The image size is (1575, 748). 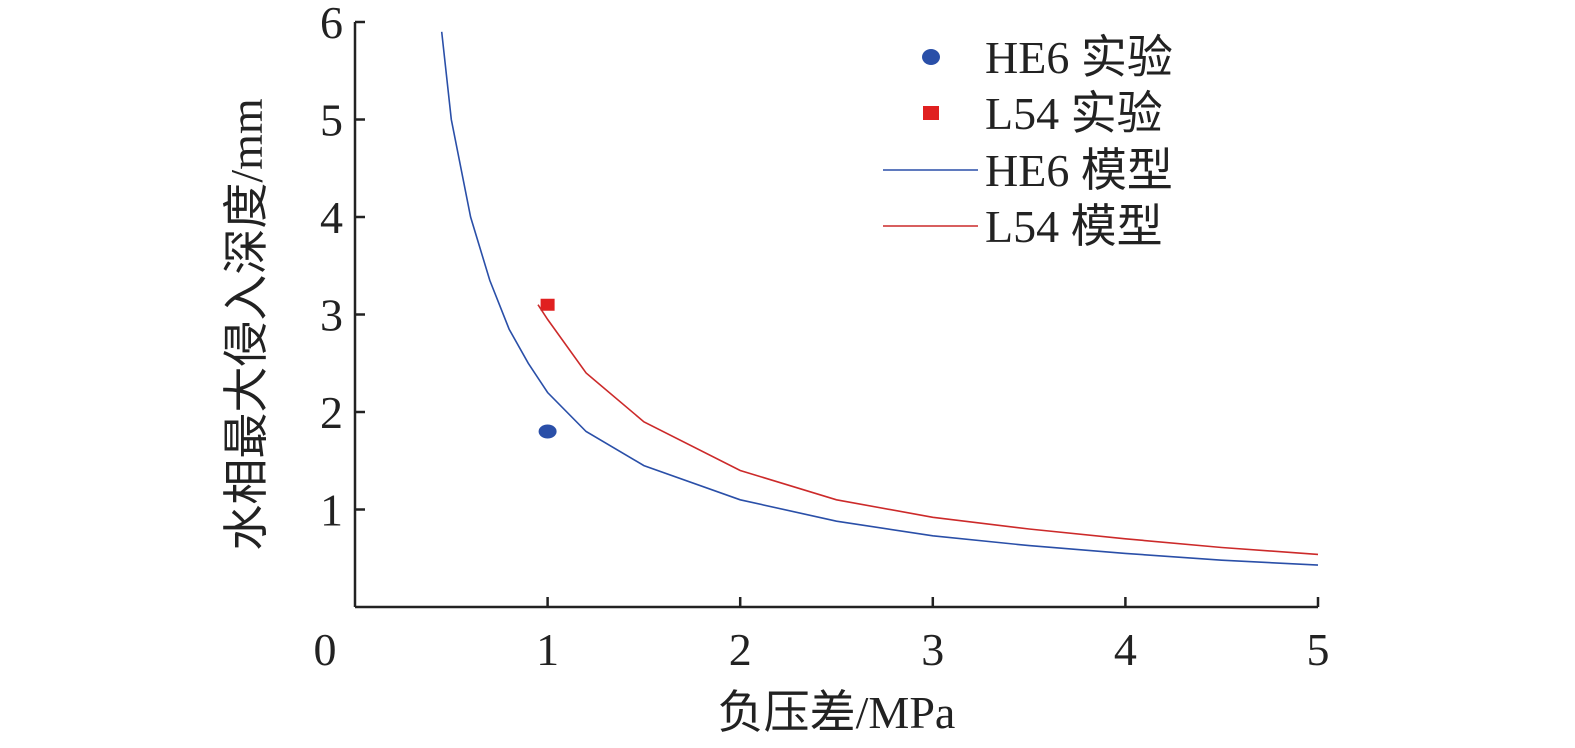 What do you see at coordinates (1074, 113) in the screenshot?
I see `legend-label-1: L54 实验` at bounding box center [1074, 113].